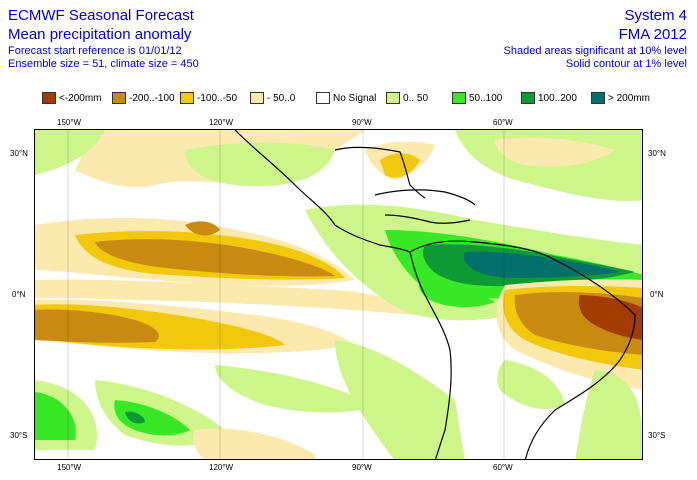  I want to click on significance-note-1pct: Solid contour at 1% level, so click(626, 64).